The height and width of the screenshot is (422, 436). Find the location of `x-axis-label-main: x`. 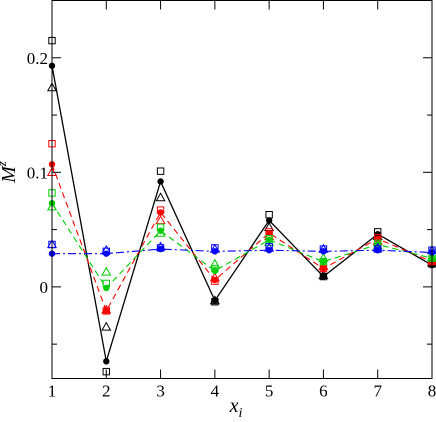

x-axis-label-main: x is located at coordinates (234, 406).